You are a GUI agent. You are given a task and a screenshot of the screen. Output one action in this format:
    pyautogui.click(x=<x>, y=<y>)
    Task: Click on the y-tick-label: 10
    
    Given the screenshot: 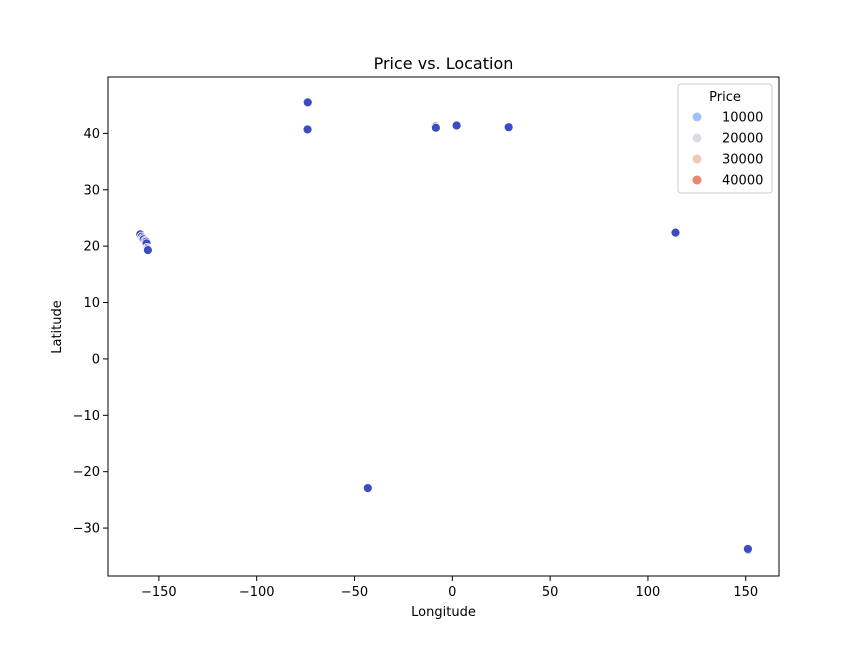 What is the action you would take?
    pyautogui.click(x=91, y=303)
    